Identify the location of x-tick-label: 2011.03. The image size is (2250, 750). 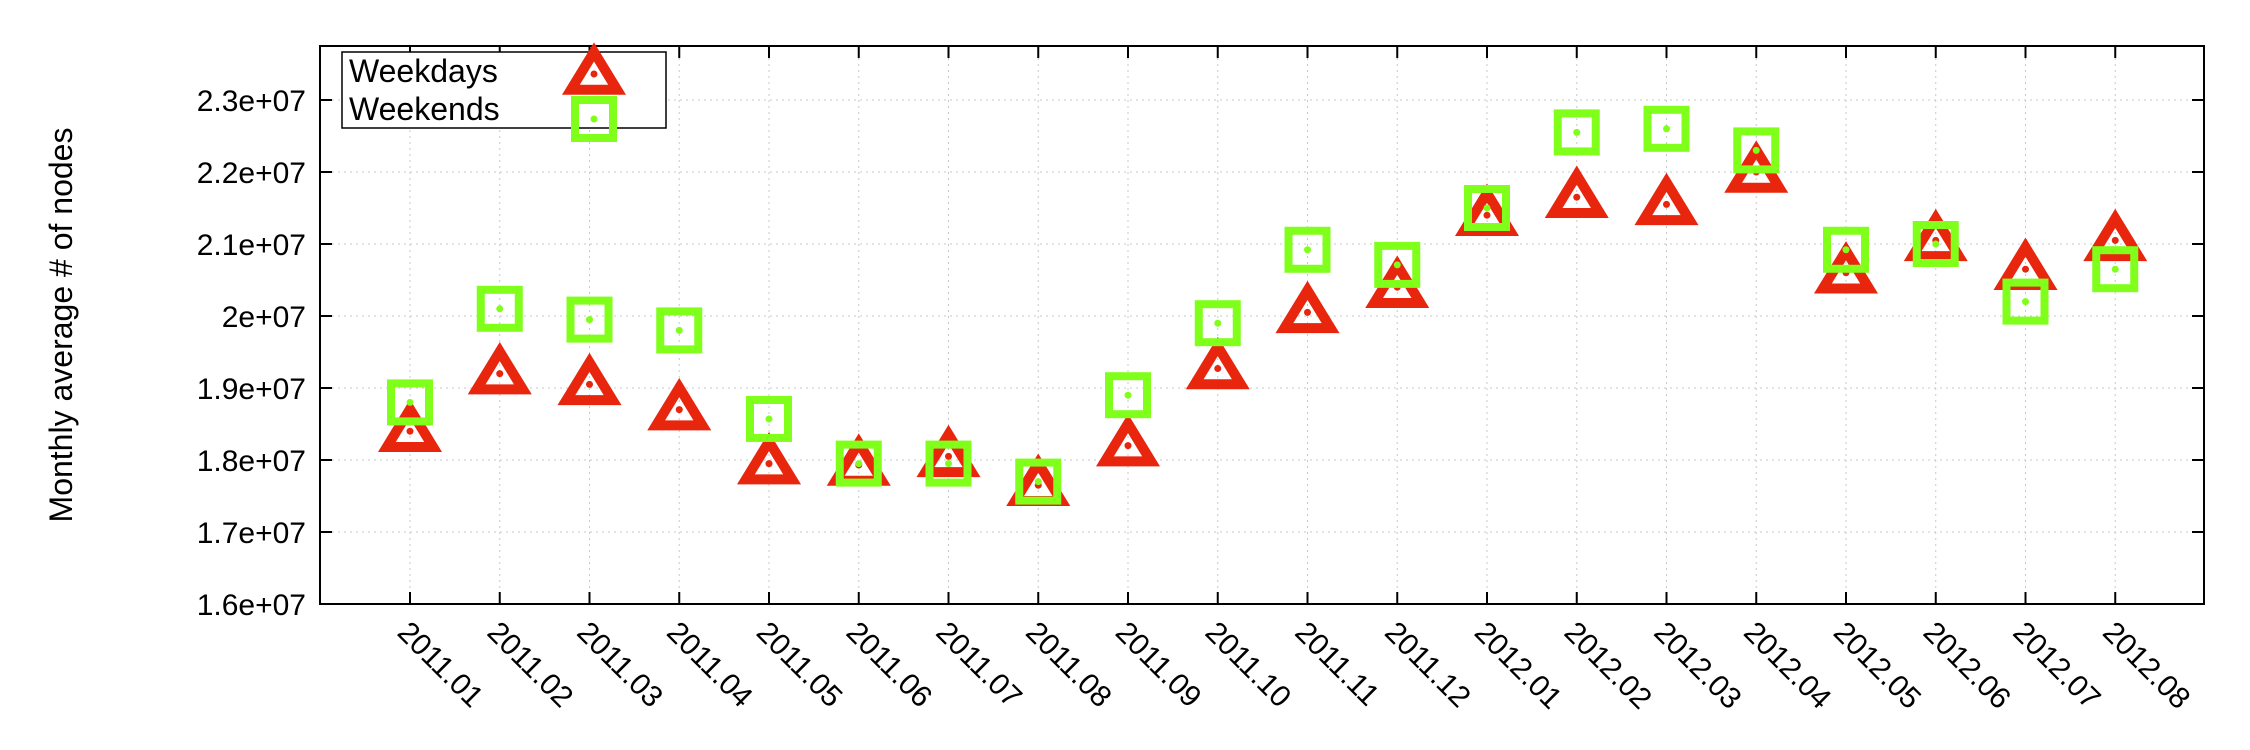
(620, 665).